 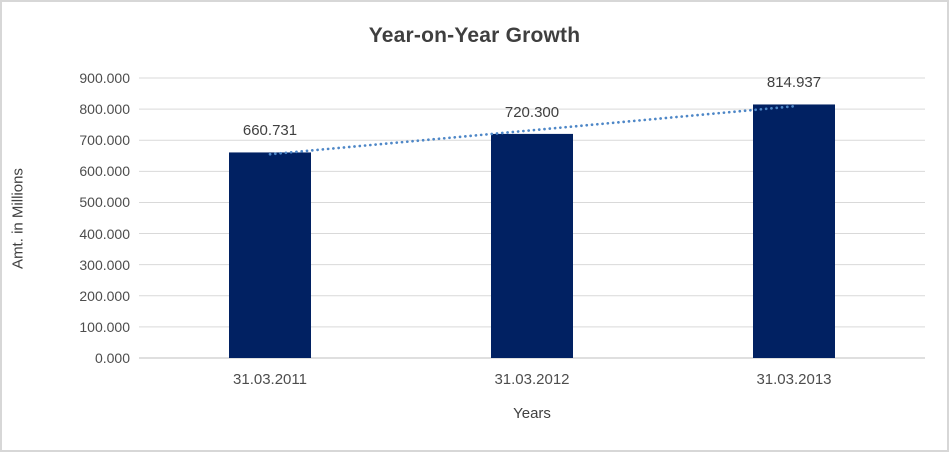 What do you see at coordinates (474, 35) in the screenshot?
I see `chart-title: Year-on-Year Growth` at bounding box center [474, 35].